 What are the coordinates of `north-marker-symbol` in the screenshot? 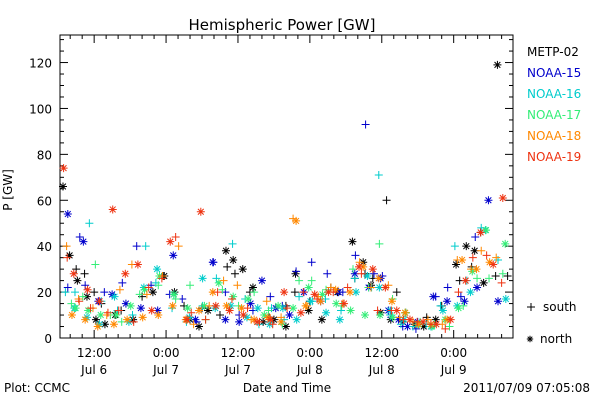 It's located at (530, 339).